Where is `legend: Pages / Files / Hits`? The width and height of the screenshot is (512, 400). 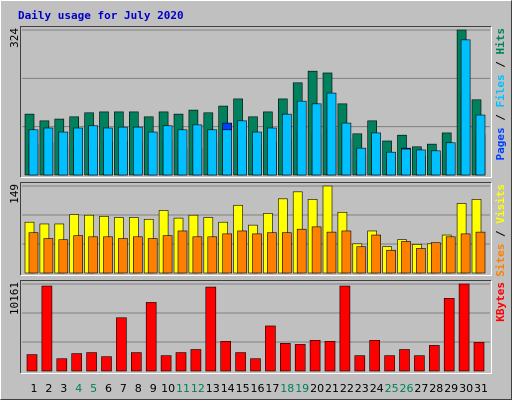 legend: Pages / Files / Hits is located at coordinates (500, 94).